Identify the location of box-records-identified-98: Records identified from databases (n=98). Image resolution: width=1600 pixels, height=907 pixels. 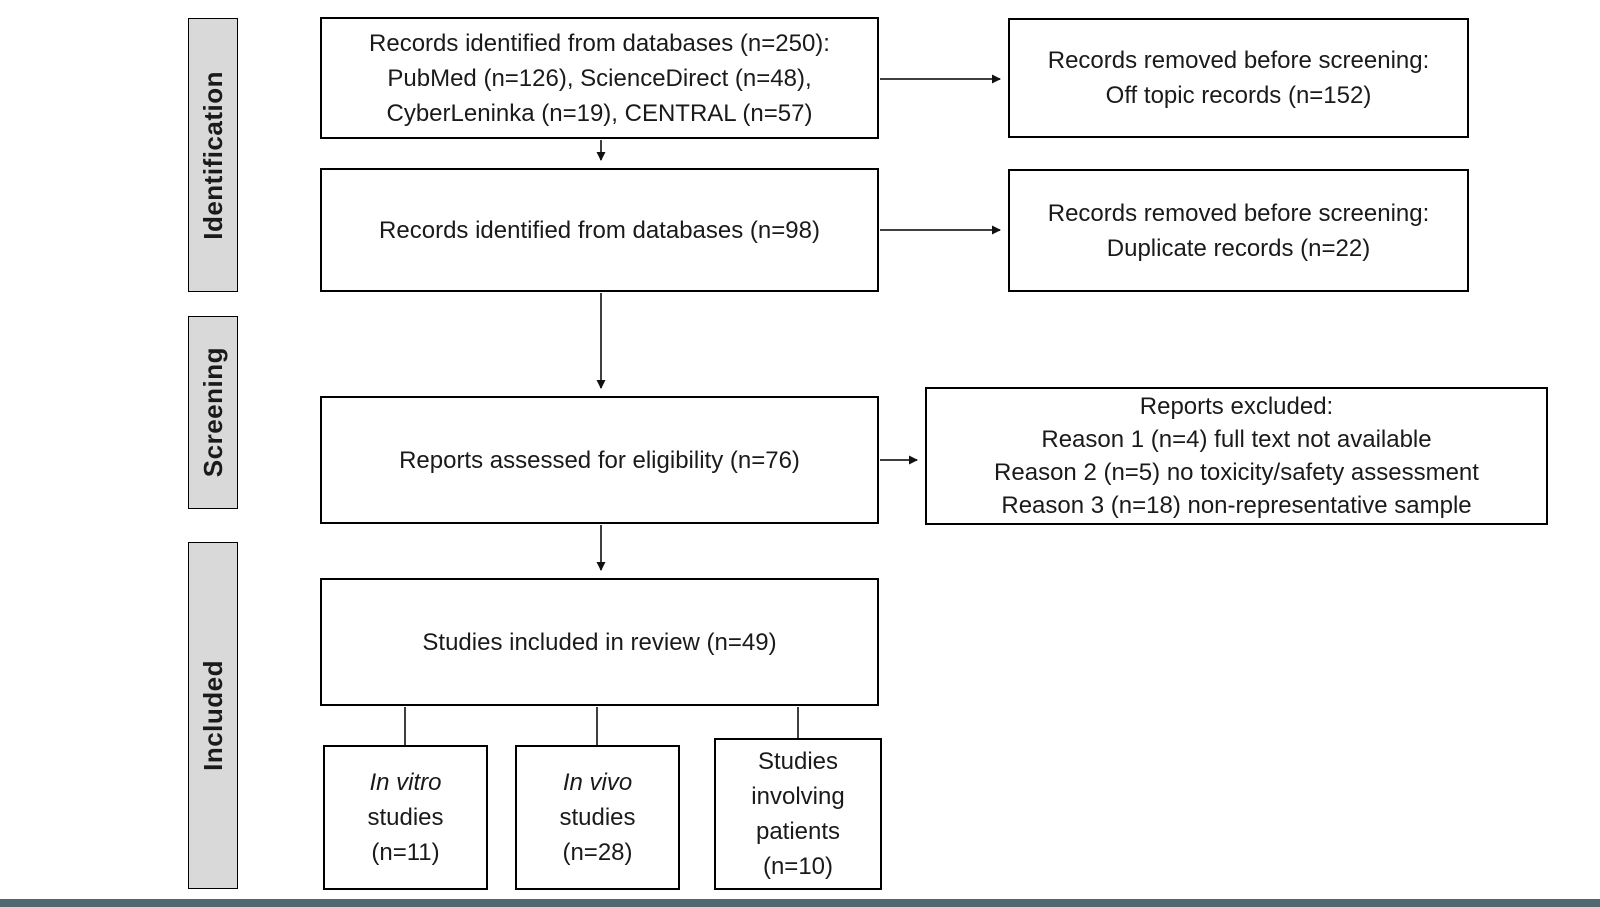
(599, 230).